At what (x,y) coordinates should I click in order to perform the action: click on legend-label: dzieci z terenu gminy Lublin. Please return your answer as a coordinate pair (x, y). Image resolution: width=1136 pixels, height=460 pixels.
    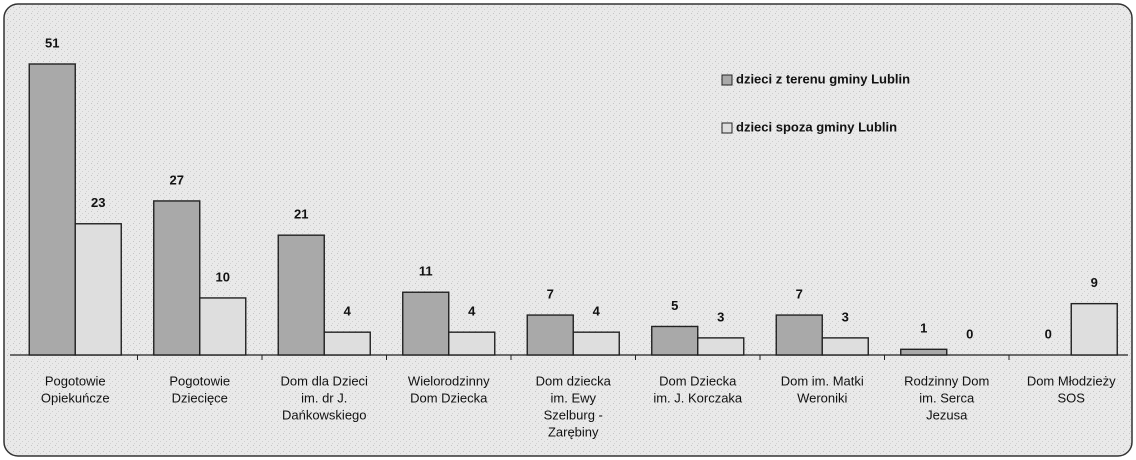
    Looking at the image, I should click on (823, 78).